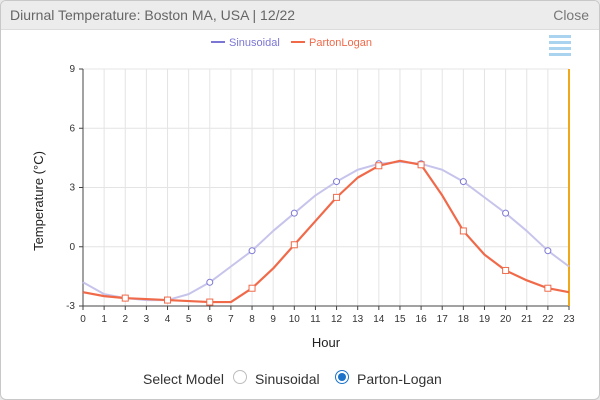  Describe the element at coordinates (569, 319) in the screenshot. I see `x-tick-label: 23` at that location.